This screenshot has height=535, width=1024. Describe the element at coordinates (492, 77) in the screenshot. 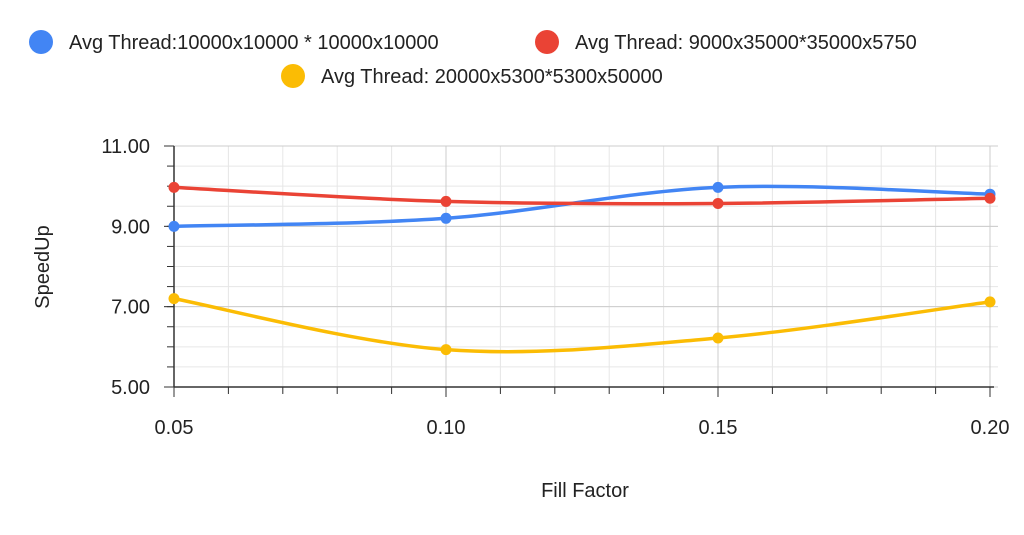

I see `legend-label: Avg Thread: 20000x5300*5300x50000` at that location.